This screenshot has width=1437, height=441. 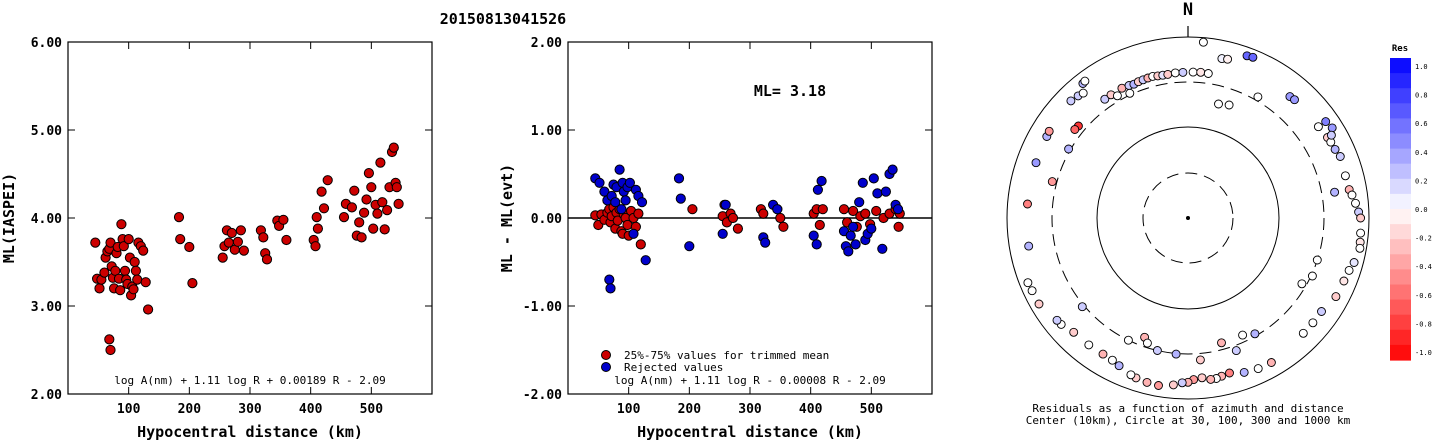 What do you see at coordinates (46, 395) in the screenshot?
I see `plot1-ytick-label: 2.00` at bounding box center [46, 395].